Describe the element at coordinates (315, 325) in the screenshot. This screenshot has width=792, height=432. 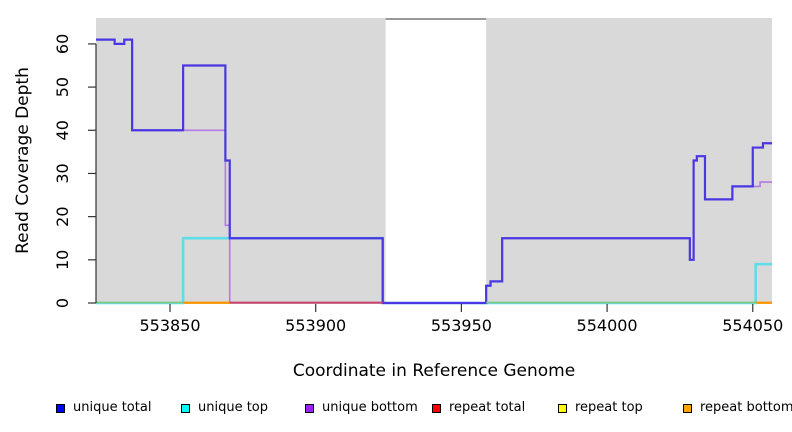
I see `x-tick-label: 553900` at that location.